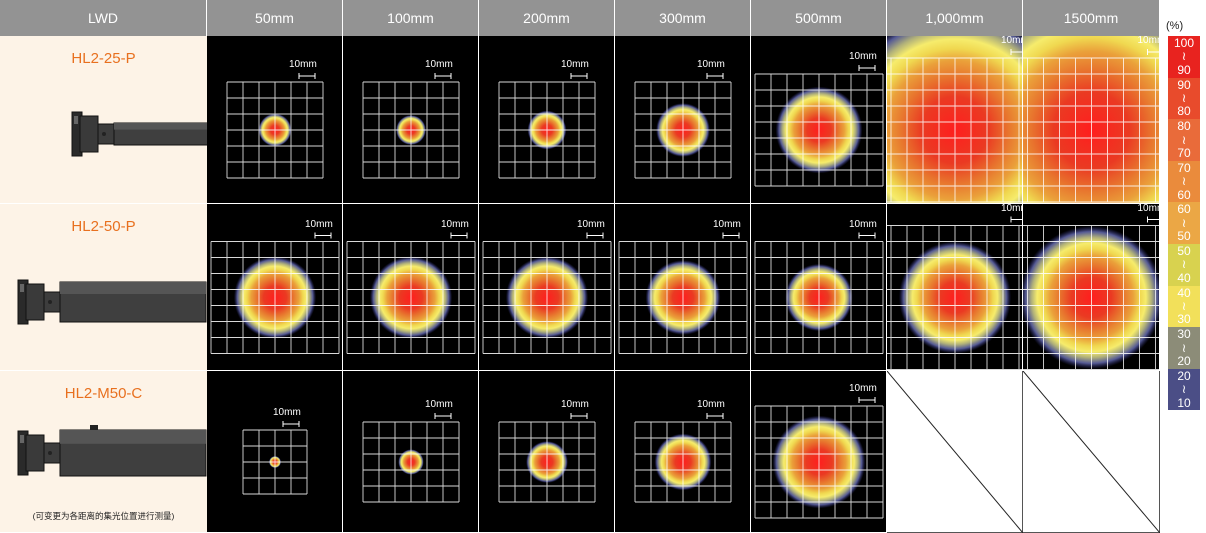 The height and width of the screenshot is (533, 1206). I want to click on legend-high: 50, so click(1184, 250).